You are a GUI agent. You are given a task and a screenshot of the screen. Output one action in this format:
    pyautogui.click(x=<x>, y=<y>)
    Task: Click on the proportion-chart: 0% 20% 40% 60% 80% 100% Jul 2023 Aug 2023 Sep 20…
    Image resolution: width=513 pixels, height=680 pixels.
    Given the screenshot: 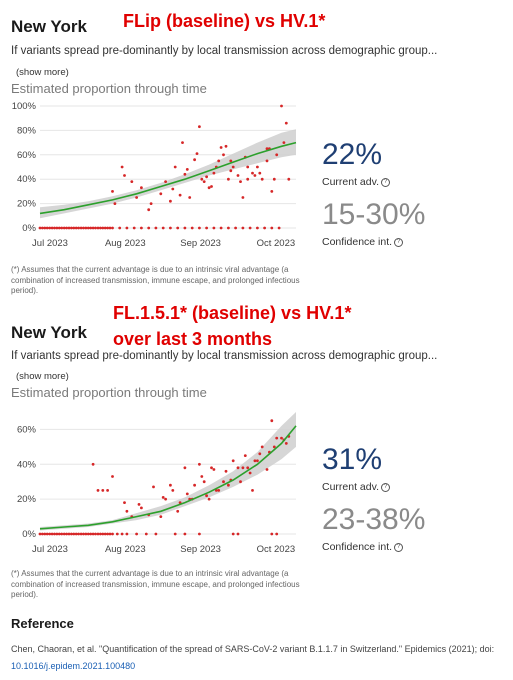 What is the action you would take?
    pyautogui.click(x=154, y=175)
    